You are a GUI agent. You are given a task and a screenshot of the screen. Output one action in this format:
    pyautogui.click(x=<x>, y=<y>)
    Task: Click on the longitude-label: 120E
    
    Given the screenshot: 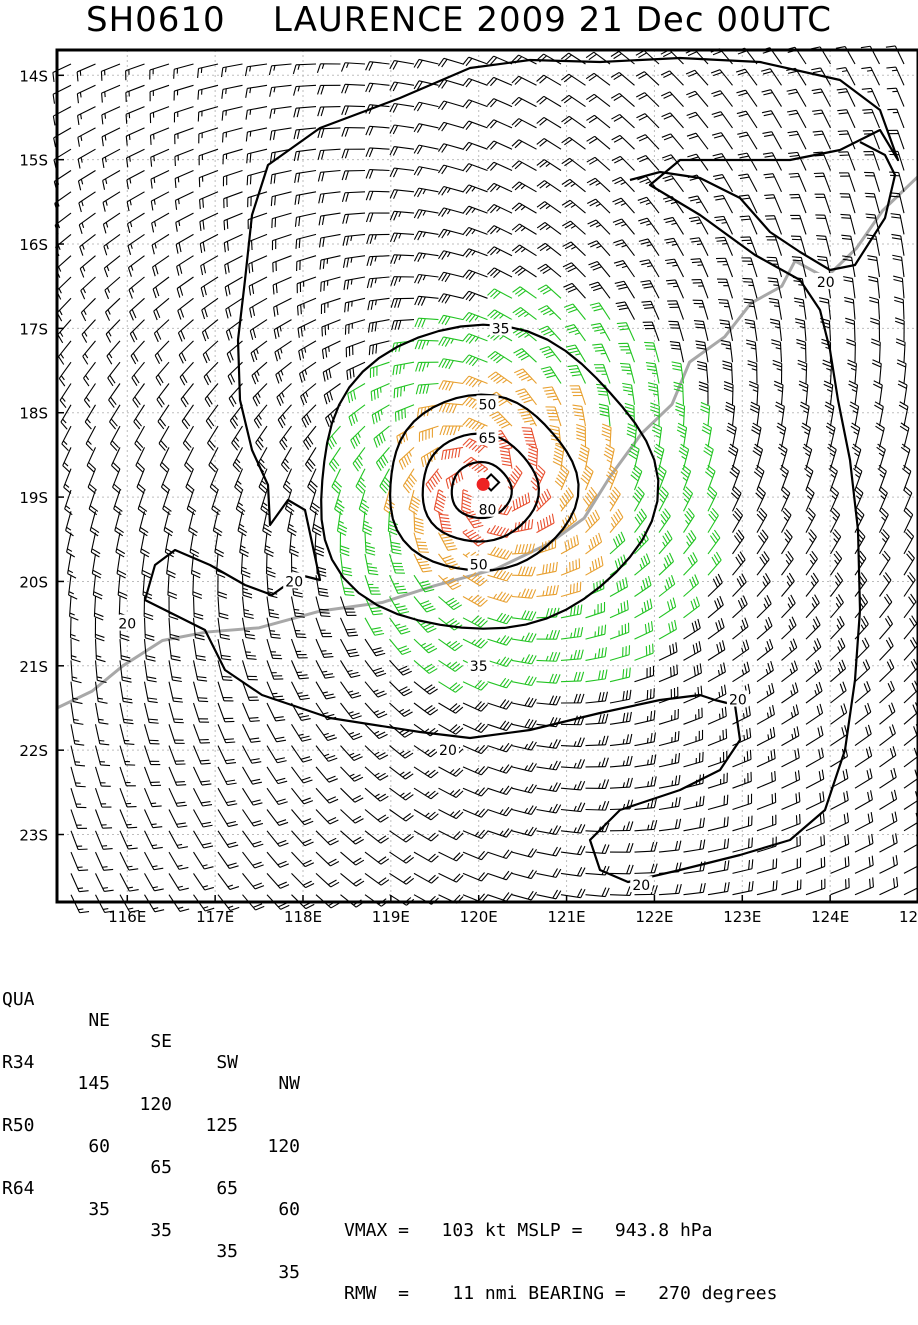 What is the action you would take?
    pyautogui.click(x=479, y=917)
    